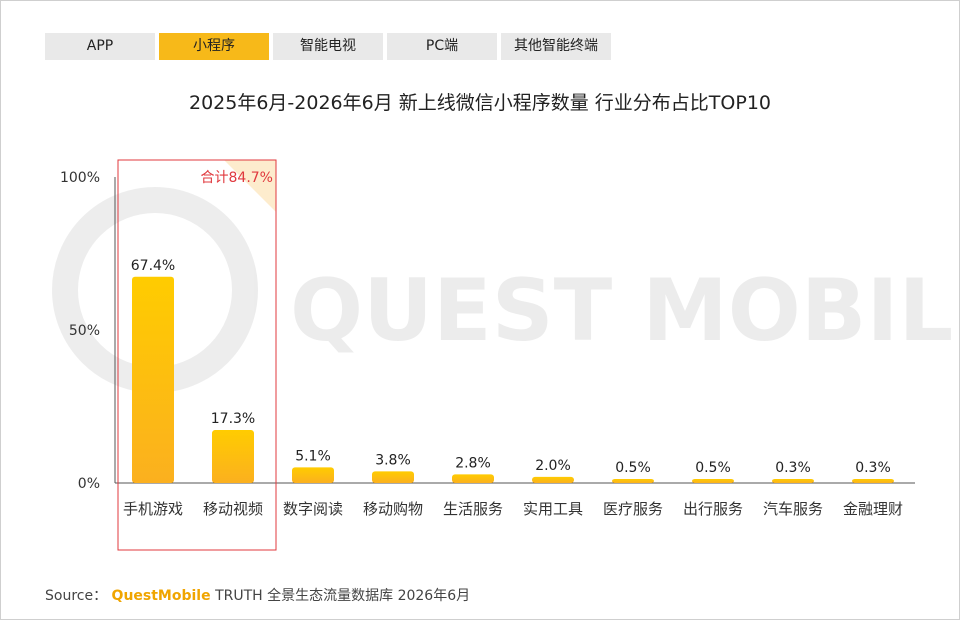 The height and width of the screenshot is (620, 960). I want to click on tab-pc: PC端, so click(442, 46).